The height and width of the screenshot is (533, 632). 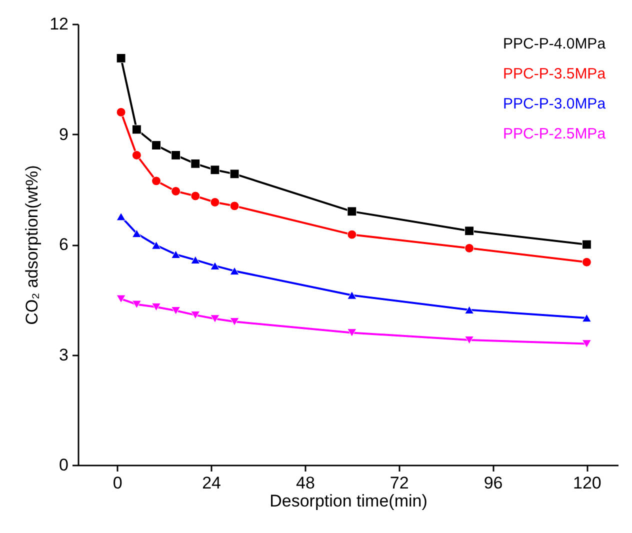 What do you see at coordinates (587, 483) in the screenshot?
I see `x-tick-label: 120` at bounding box center [587, 483].